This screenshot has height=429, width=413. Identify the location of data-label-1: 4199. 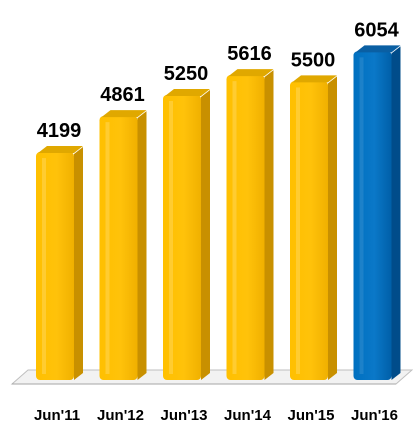
(59, 131).